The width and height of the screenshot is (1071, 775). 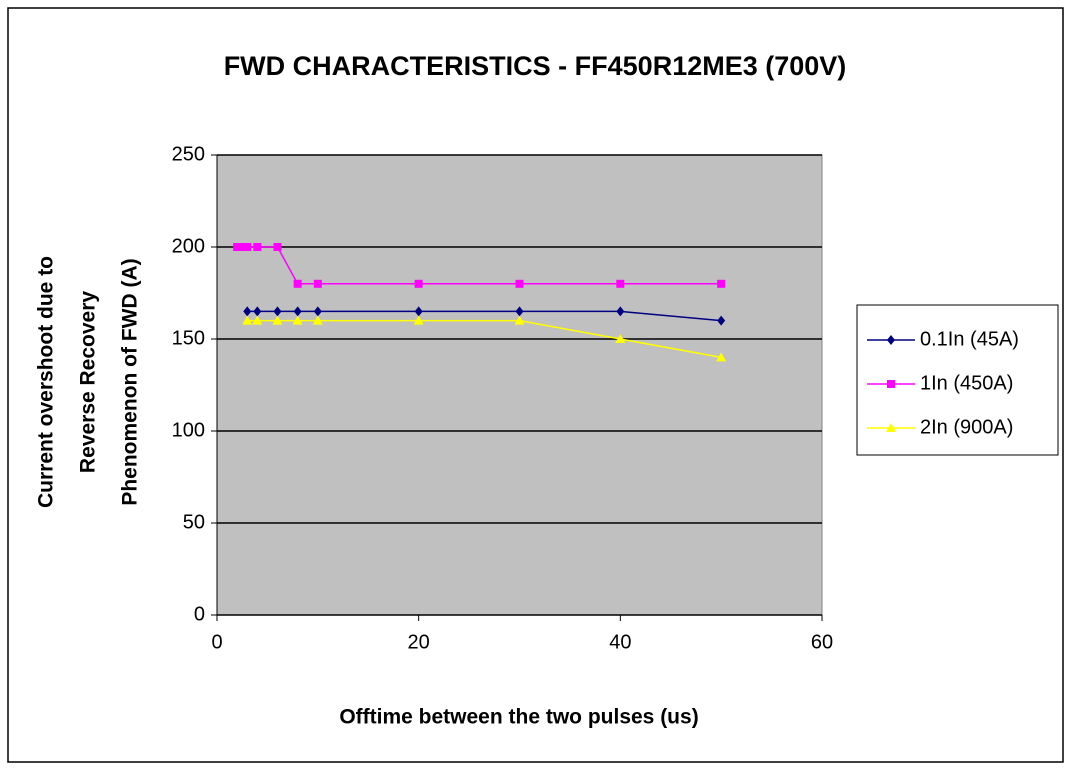 What do you see at coordinates (535, 66) in the screenshot?
I see `chart-title: FWD CHARACTERISTICS - FF450R12ME3 (700V)` at bounding box center [535, 66].